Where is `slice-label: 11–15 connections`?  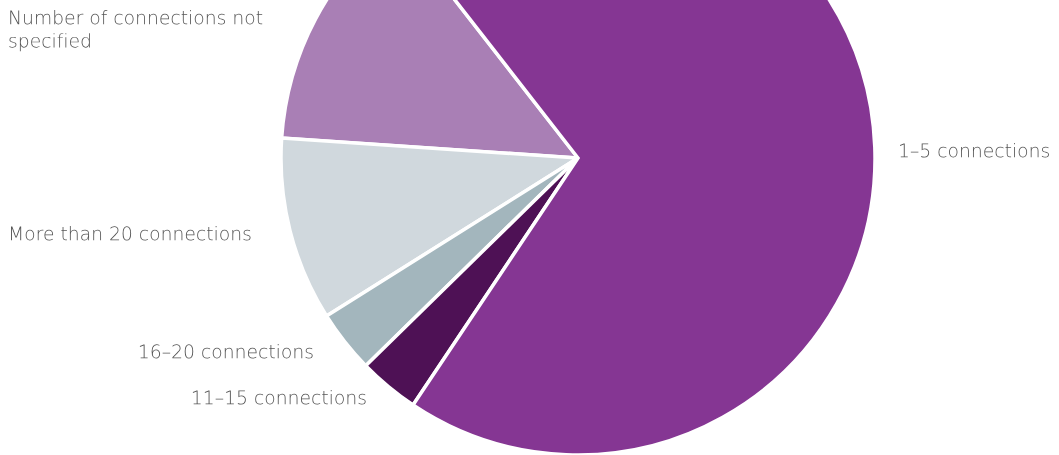
slice-label: 11–15 connections is located at coordinates (279, 397).